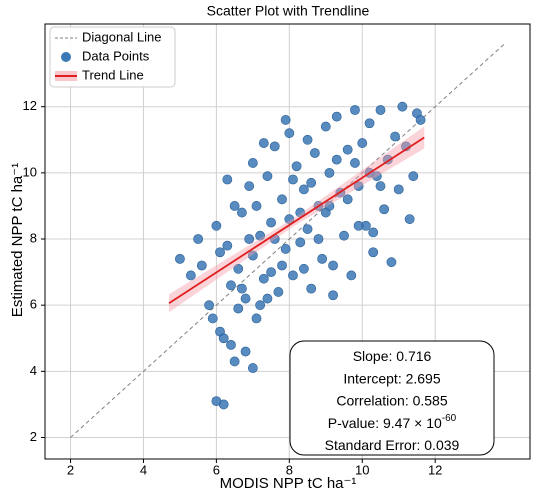  I want to click on annotation-box, so click(392, 398).